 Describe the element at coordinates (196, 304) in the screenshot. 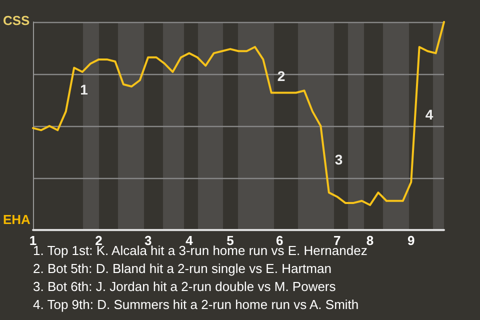

I see `text: 4. Top 9th: D. Summers hit a 2-run home run vs A. Smith` at that location.